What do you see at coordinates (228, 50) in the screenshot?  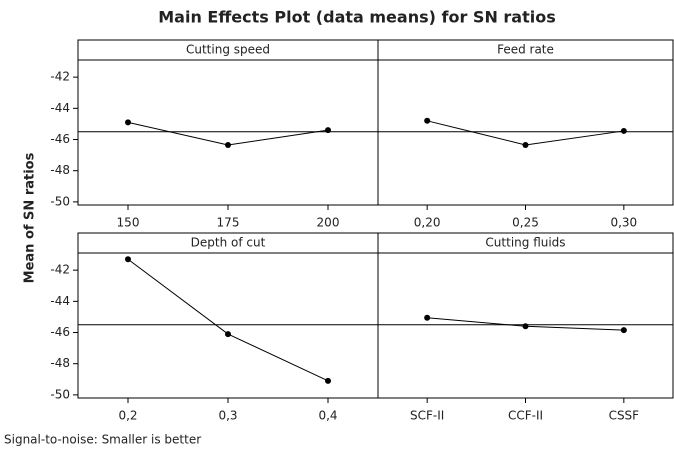 I see `panel-title: Cutting speed` at bounding box center [228, 50].